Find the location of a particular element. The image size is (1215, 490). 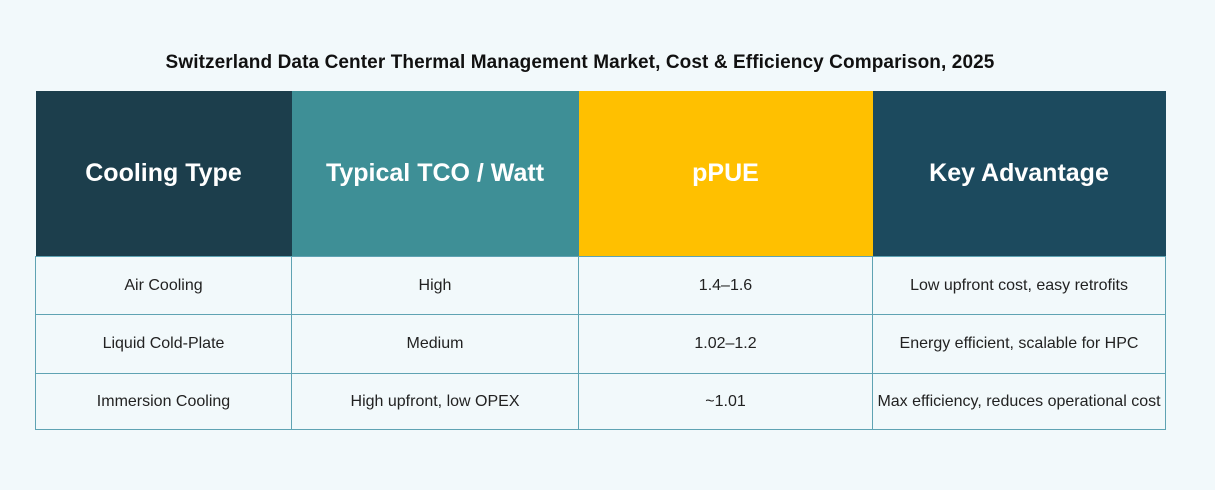

cell-cooling-type: Immersion Cooling is located at coordinates (163, 401).